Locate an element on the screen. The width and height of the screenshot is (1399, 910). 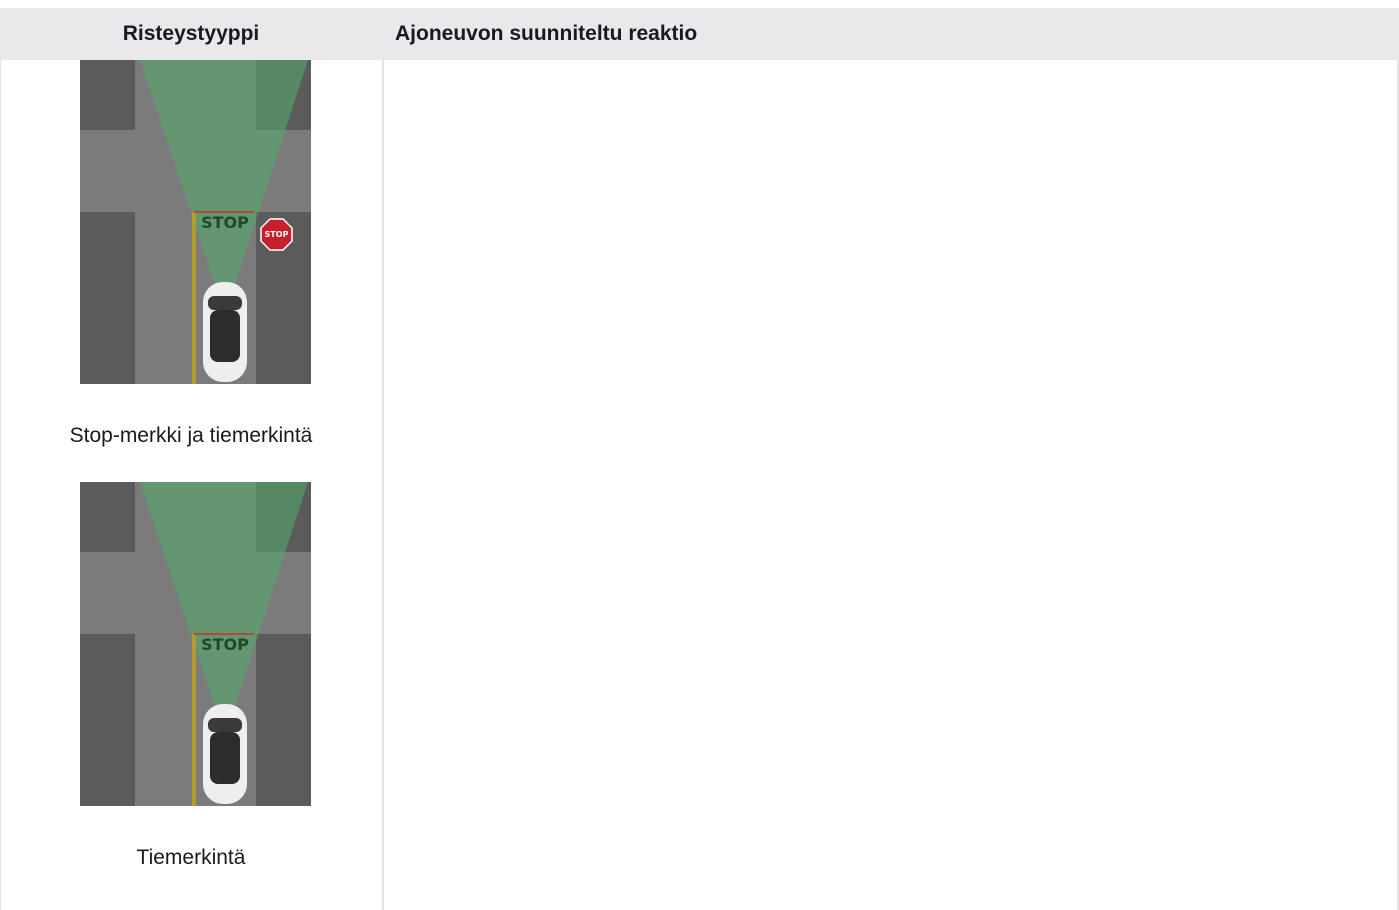
column-divider is located at coordinates (383, 485).